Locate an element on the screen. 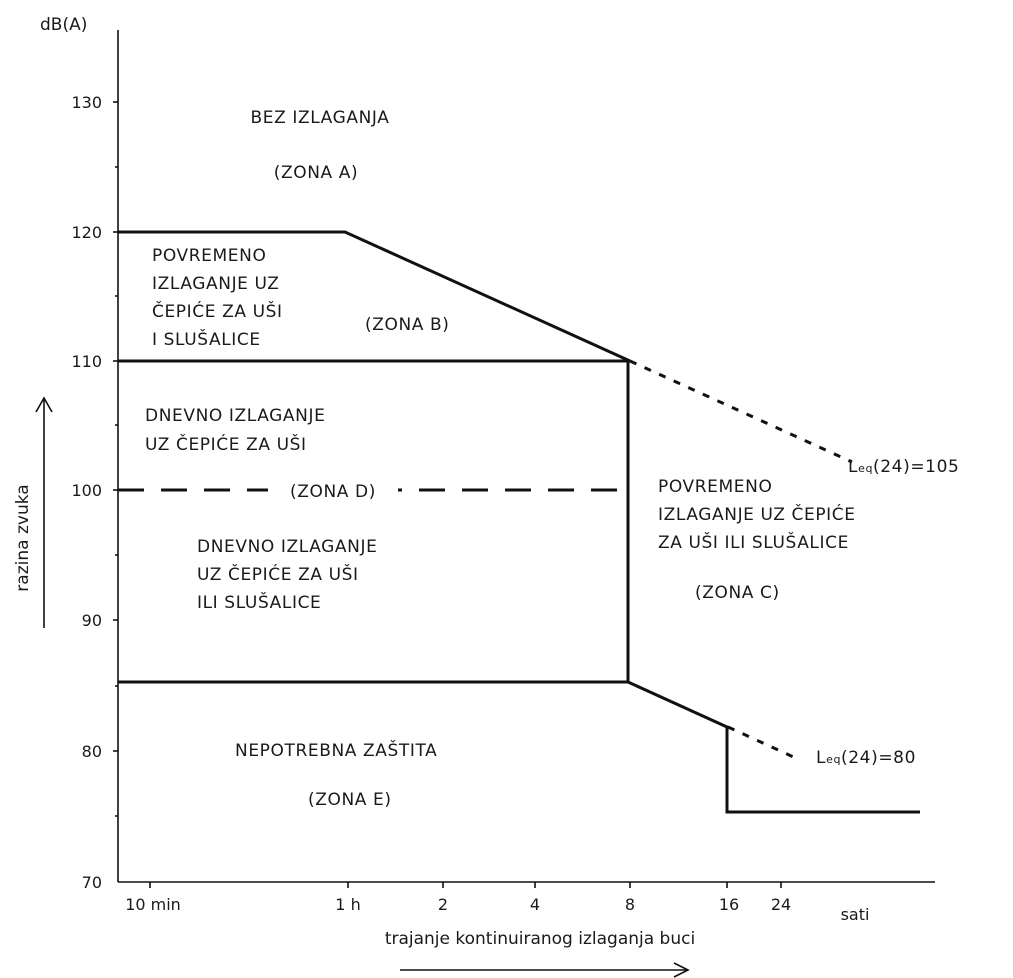 This screenshot has width=1013, height=978. x-ticks is located at coordinates (465, 885).